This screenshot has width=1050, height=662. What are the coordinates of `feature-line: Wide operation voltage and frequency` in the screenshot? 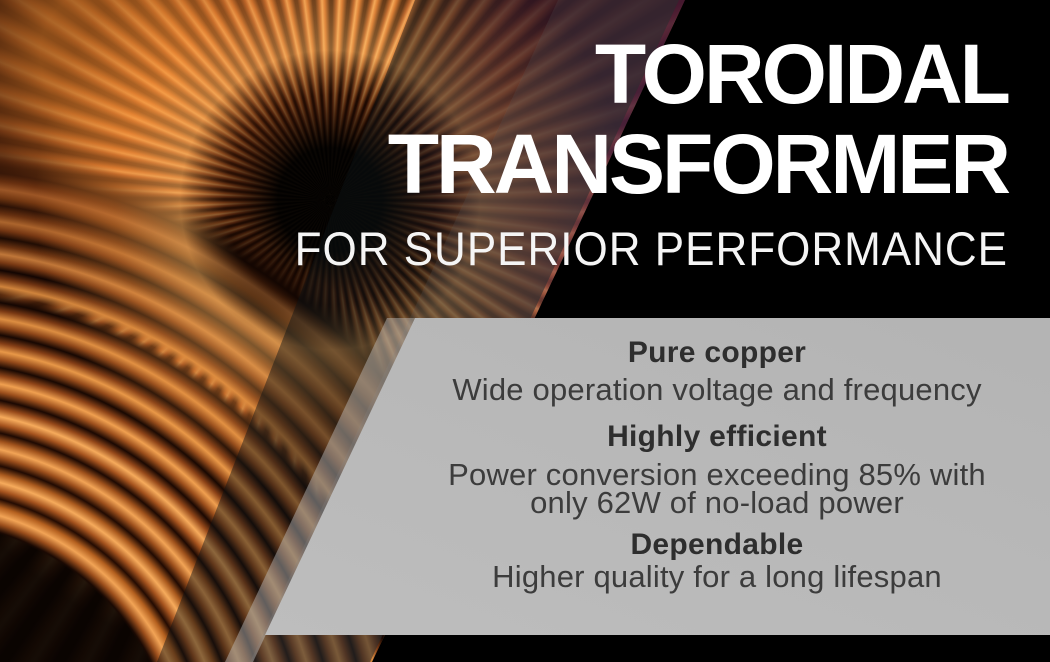 It's located at (717, 389).